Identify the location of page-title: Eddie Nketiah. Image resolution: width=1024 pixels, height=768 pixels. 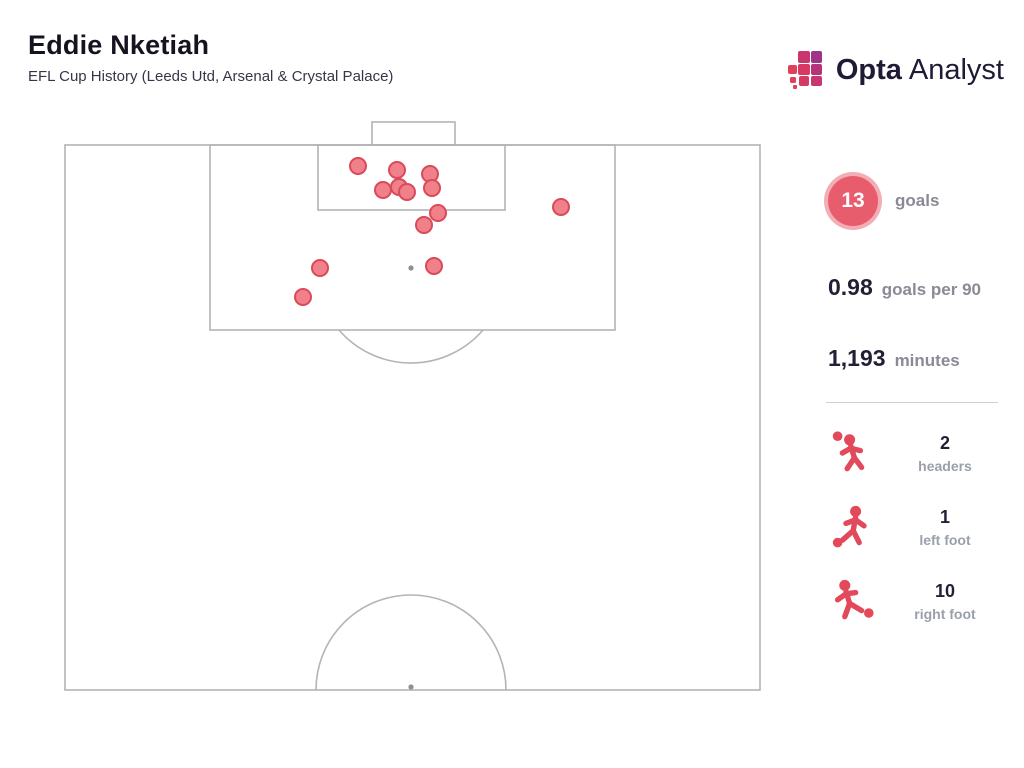
(119, 45).